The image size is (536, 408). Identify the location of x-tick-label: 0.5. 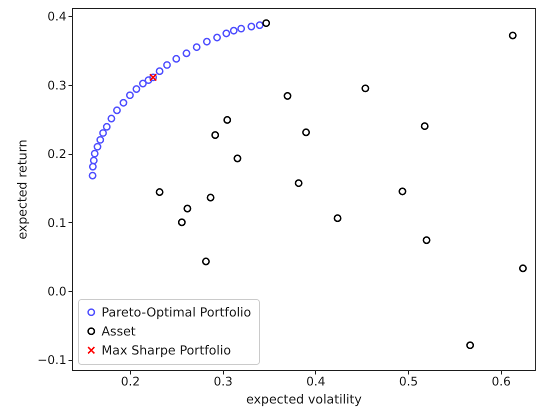
(408, 381).